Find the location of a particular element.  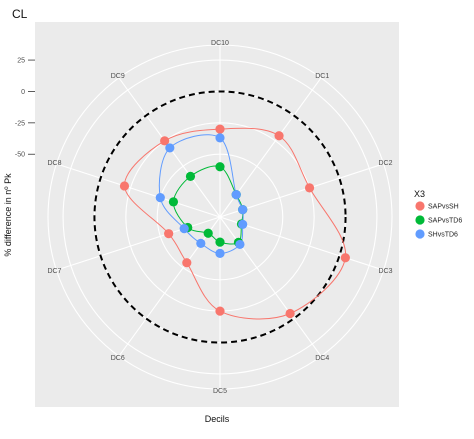

category-label: DC10 is located at coordinates (220, 43).